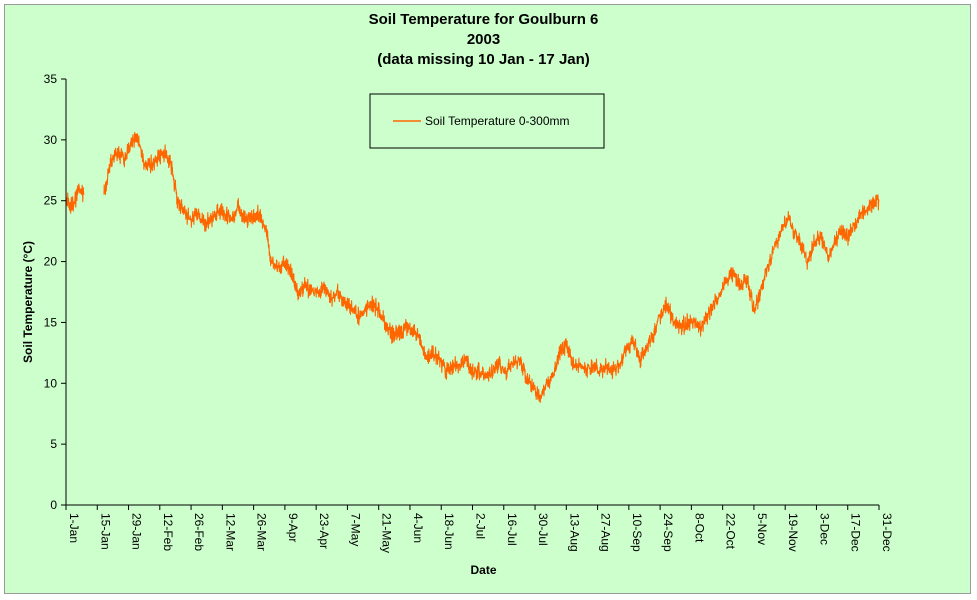  I want to click on y-tick-label: 0, so click(53, 505).